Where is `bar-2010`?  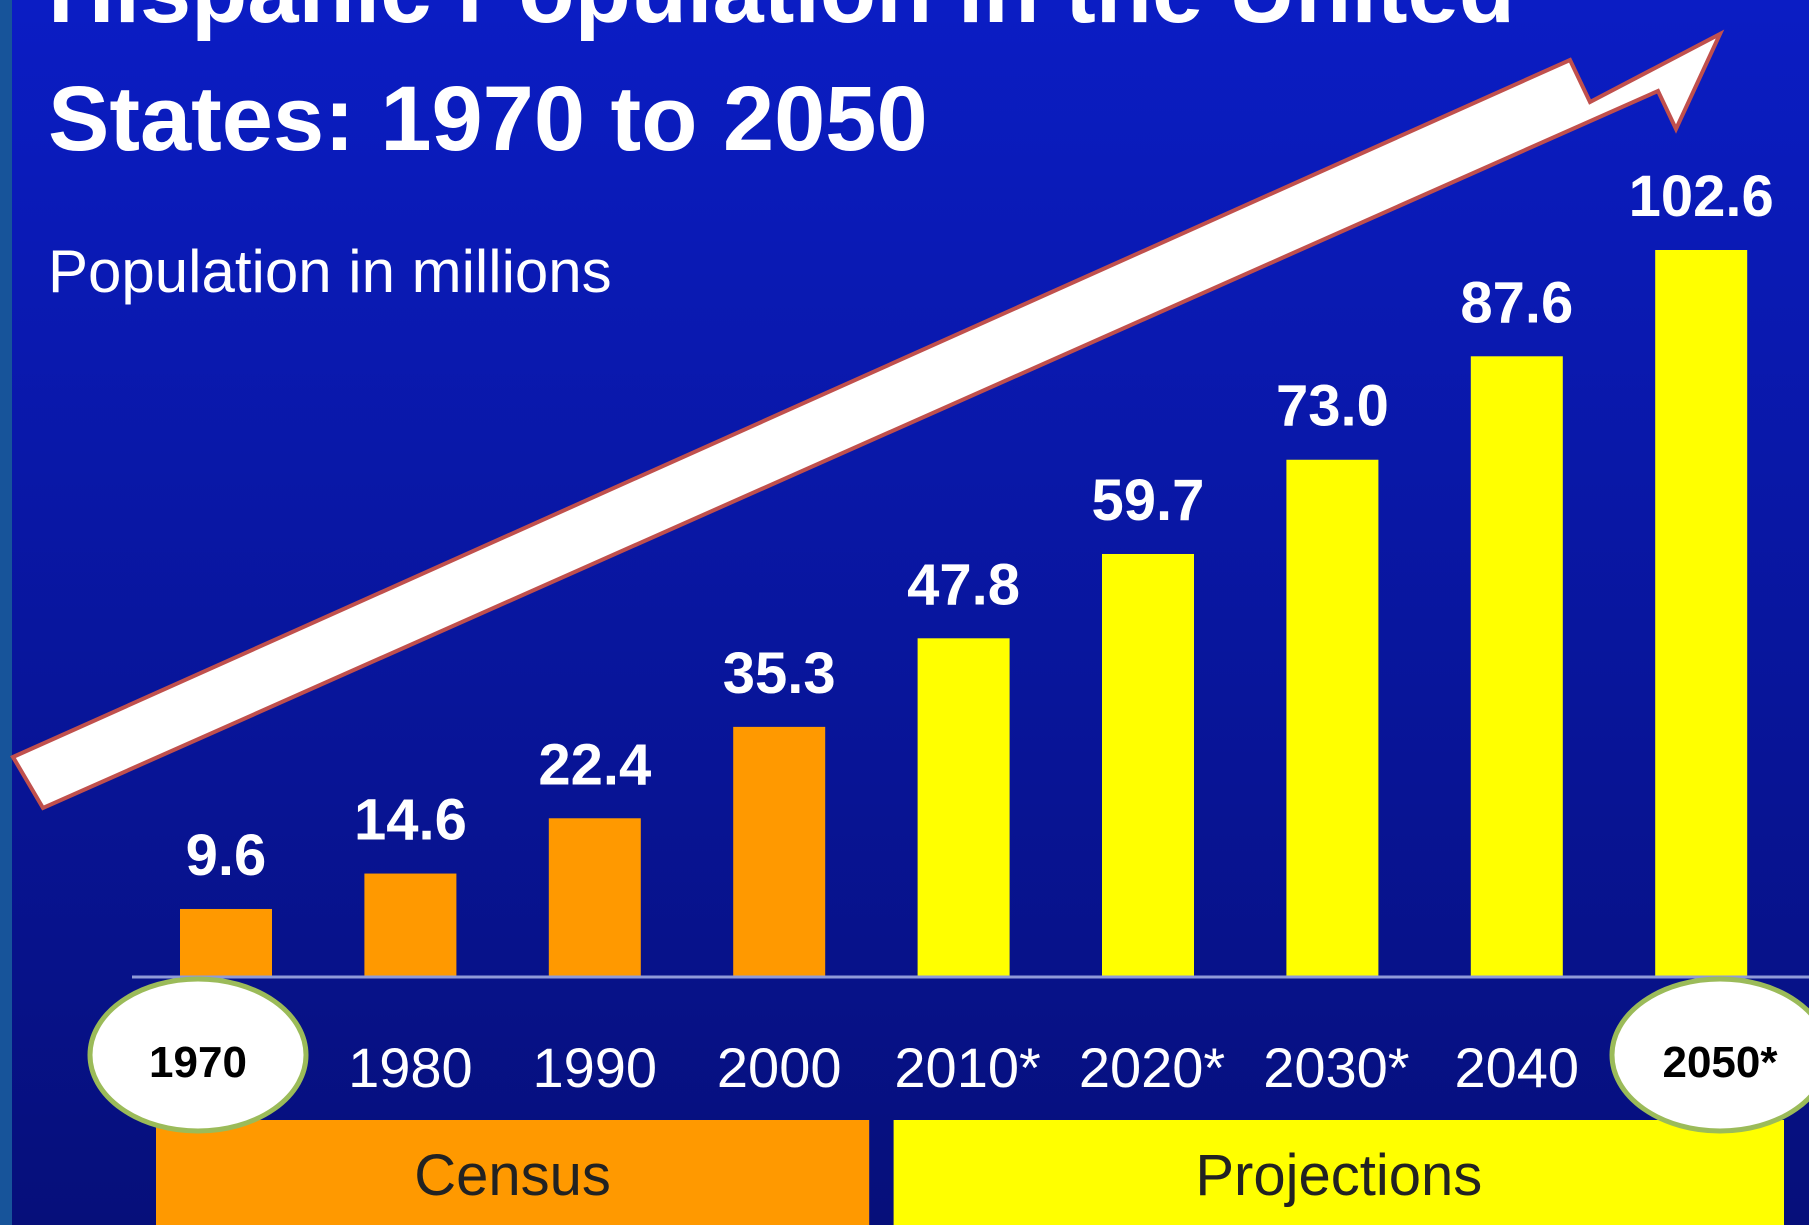
bar-2010 is located at coordinates (963, 807).